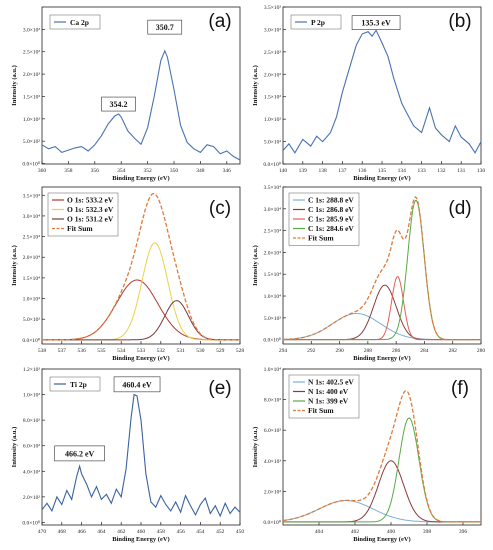 This screenshot has width=493, height=550. Describe the element at coordinates (481, 351) in the screenshot. I see `x-tick-label: 280` at that location.